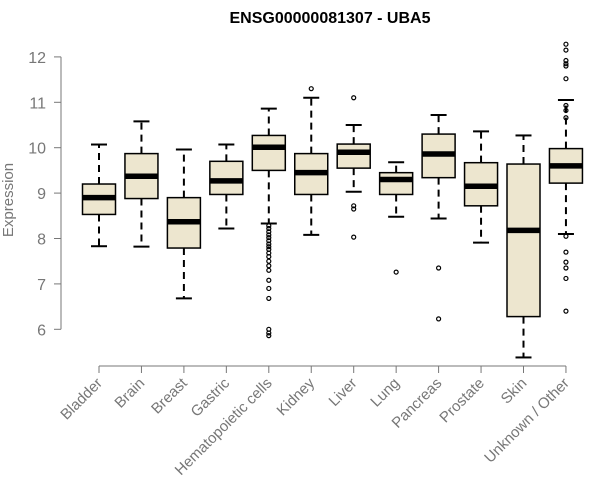  Describe the element at coordinates (37, 103) in the screenshot. I see `y-tick-label: 11` at that location.